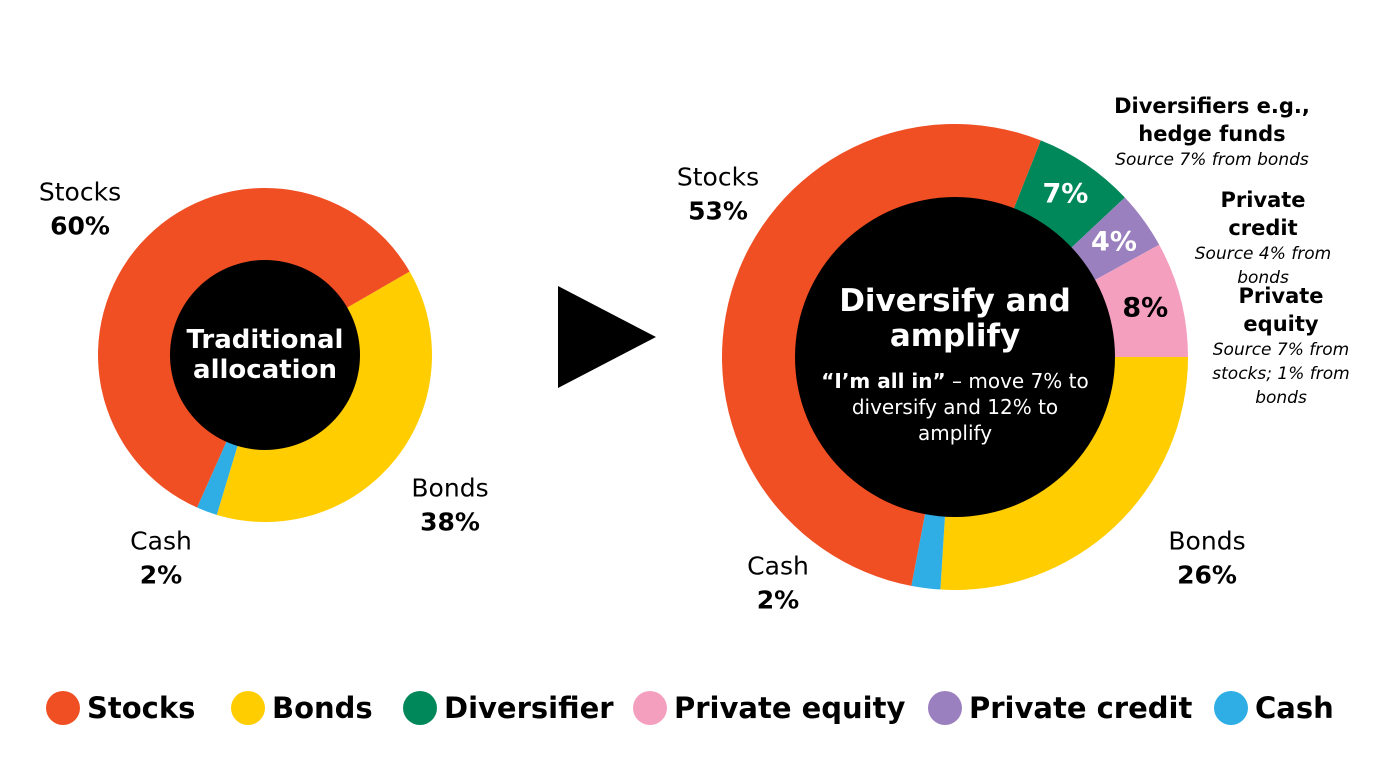 The width and height of the screenshot is (1388, 763). Describe the element at coordinates (1281, 310) in the screenshot. I see `annotation-title: Private equity` at that location.